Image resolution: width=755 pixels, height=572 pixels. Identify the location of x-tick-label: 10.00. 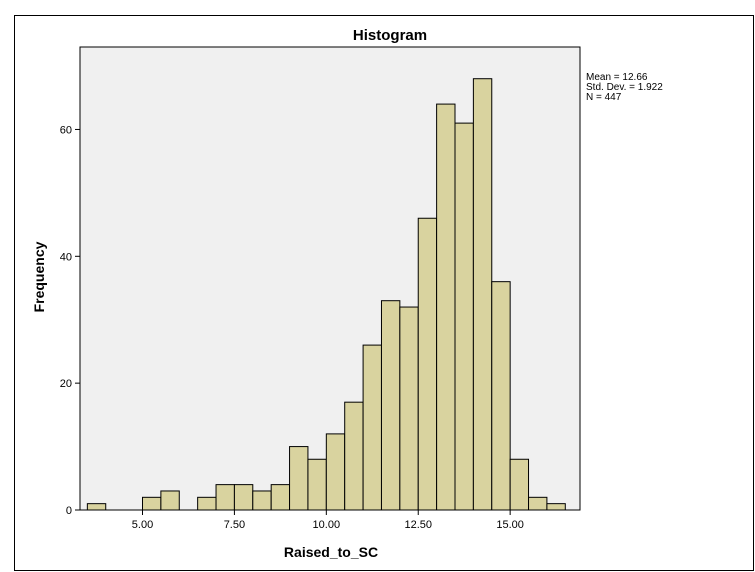
(327, 525).